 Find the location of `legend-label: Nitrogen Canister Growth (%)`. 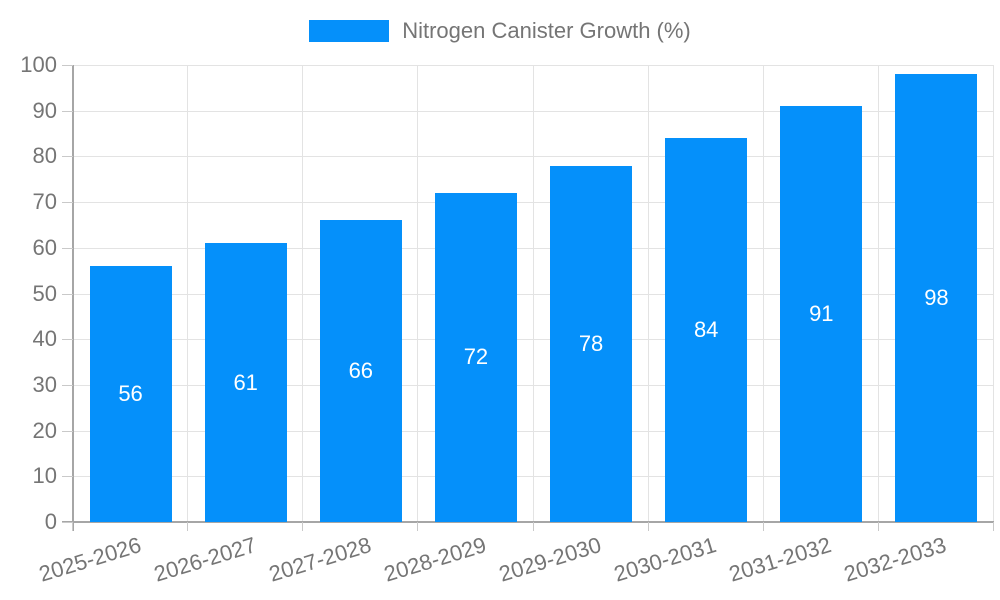

legend-label: Nitrogen Canister Growth (%) is located at coordinates (546, 30).